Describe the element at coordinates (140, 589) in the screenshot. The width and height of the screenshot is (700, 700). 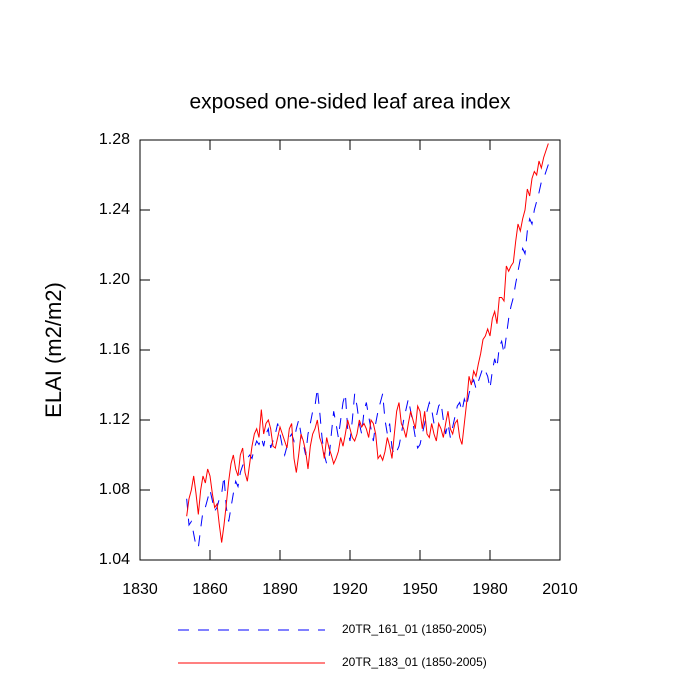
I see `x-tick-label: 1830` at that location.